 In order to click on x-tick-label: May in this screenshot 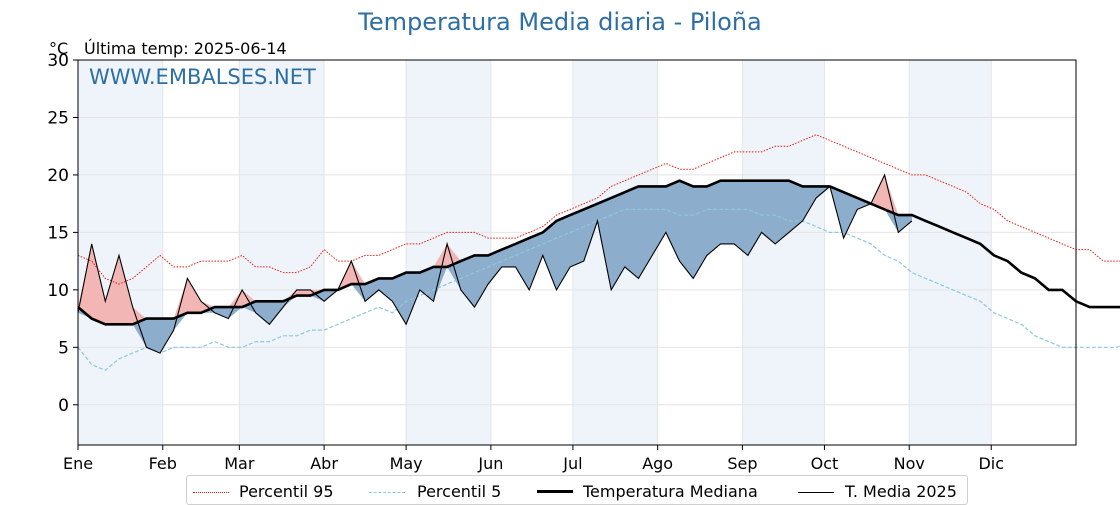, I will do `click(406, 463)`.